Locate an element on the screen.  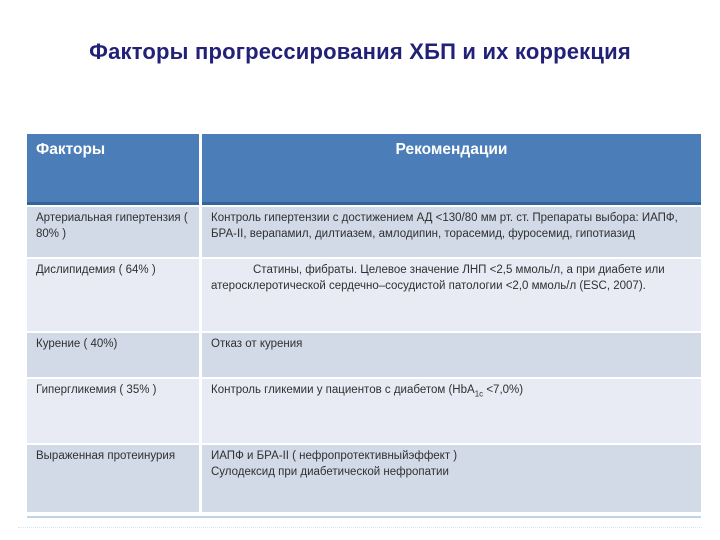
column-header-factors: Факторы is located at coordinates (113, 169).